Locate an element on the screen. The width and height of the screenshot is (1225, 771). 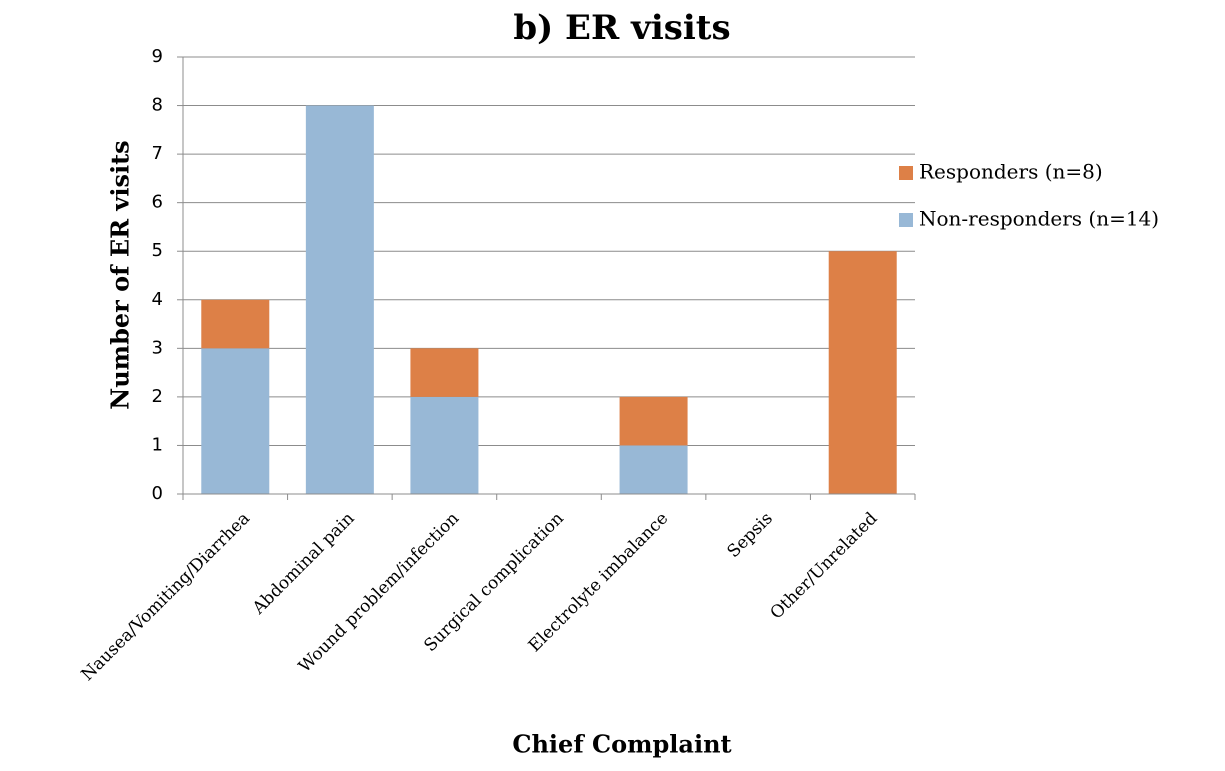
x-axis-label: Chief Complaint is located at coordinates (621, 744).